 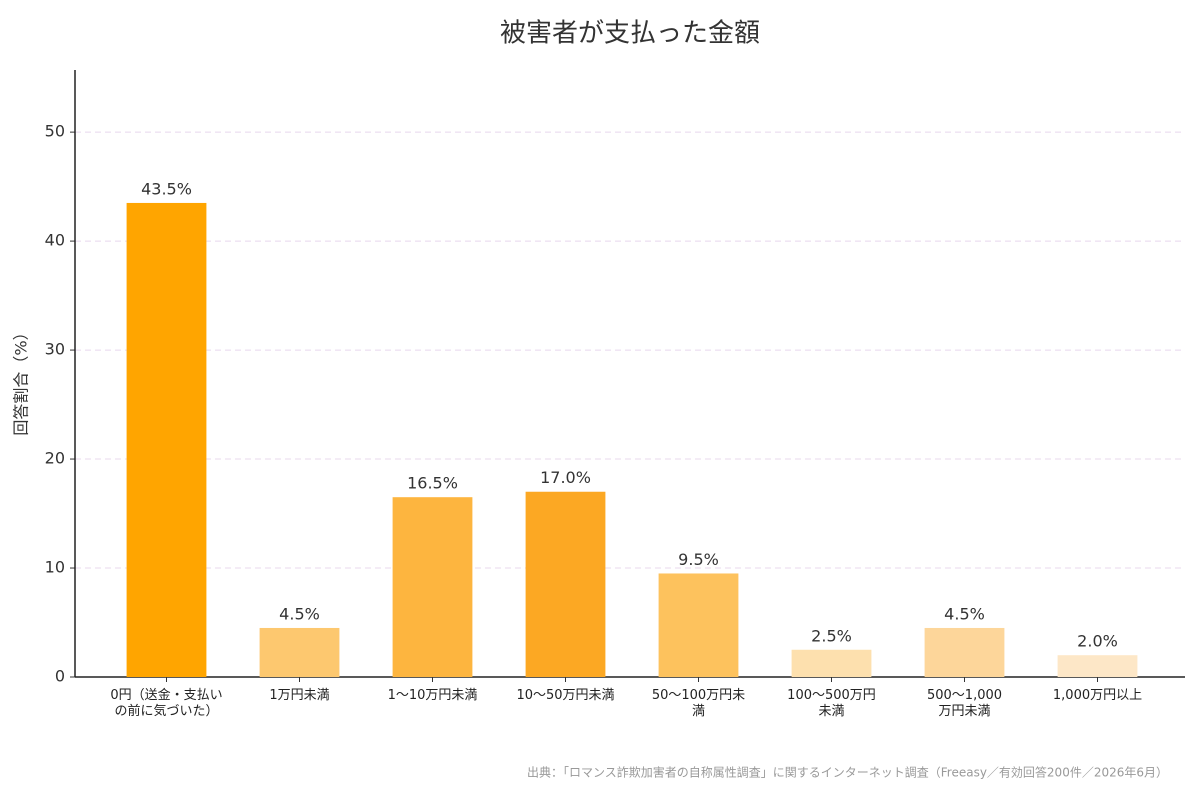 What do you see at coordinates (565, 477) in the screenshot?
I see `value-label: 17.0%` at bounding box center [565, 477].